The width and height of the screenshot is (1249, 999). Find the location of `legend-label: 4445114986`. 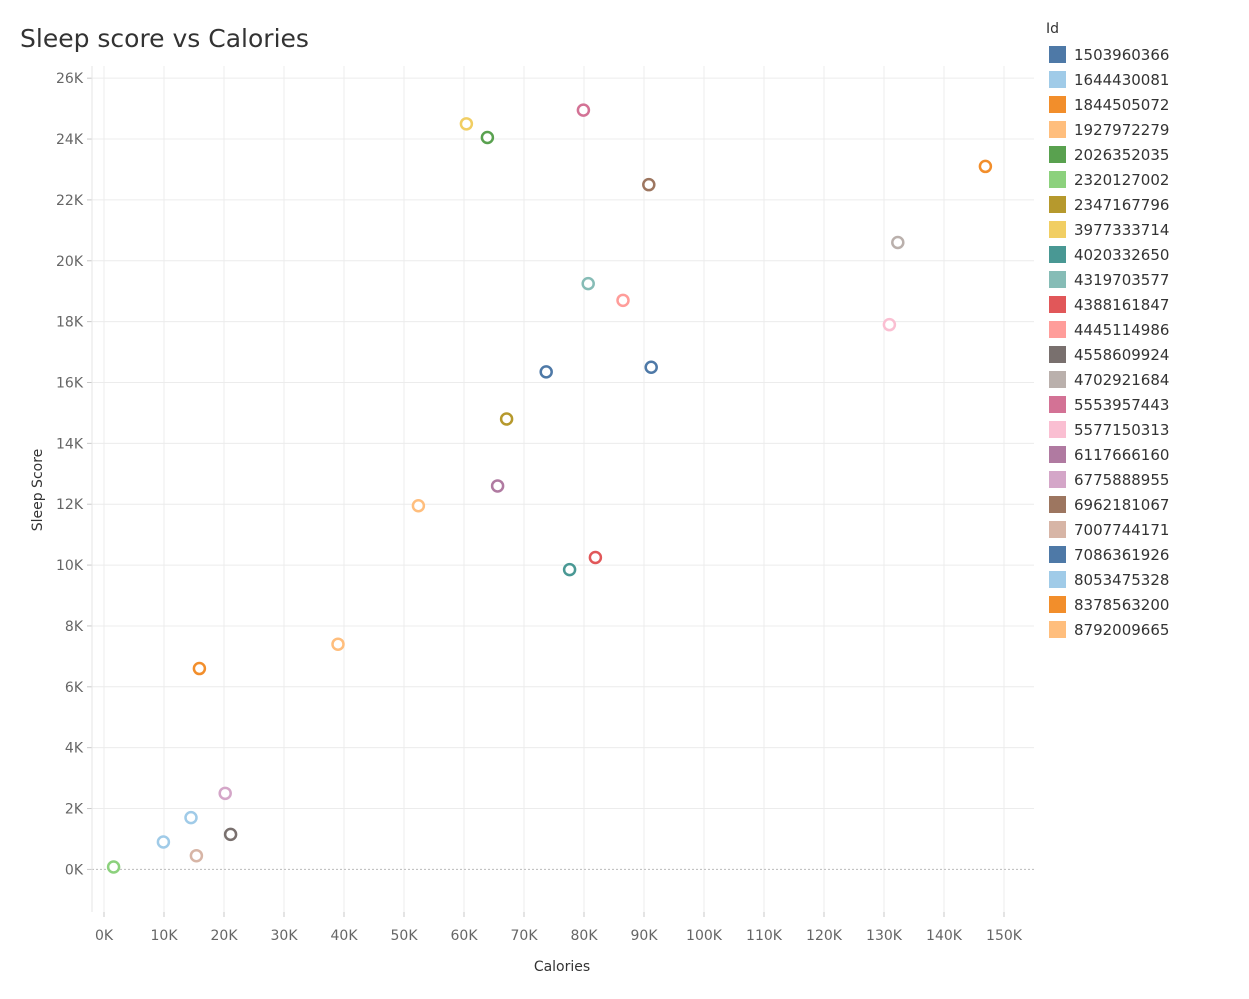

legend-label: 4445114986 is located at coordinates (1122, 329).